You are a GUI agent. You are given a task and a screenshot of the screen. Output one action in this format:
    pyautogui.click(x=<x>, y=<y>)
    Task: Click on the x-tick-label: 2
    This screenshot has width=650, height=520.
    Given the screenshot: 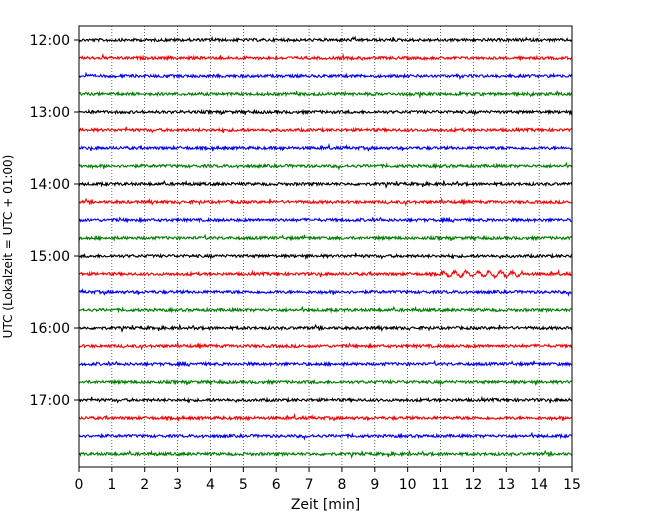 What is the action you would take?
    pyautogui.click(x=144, y=485)
    